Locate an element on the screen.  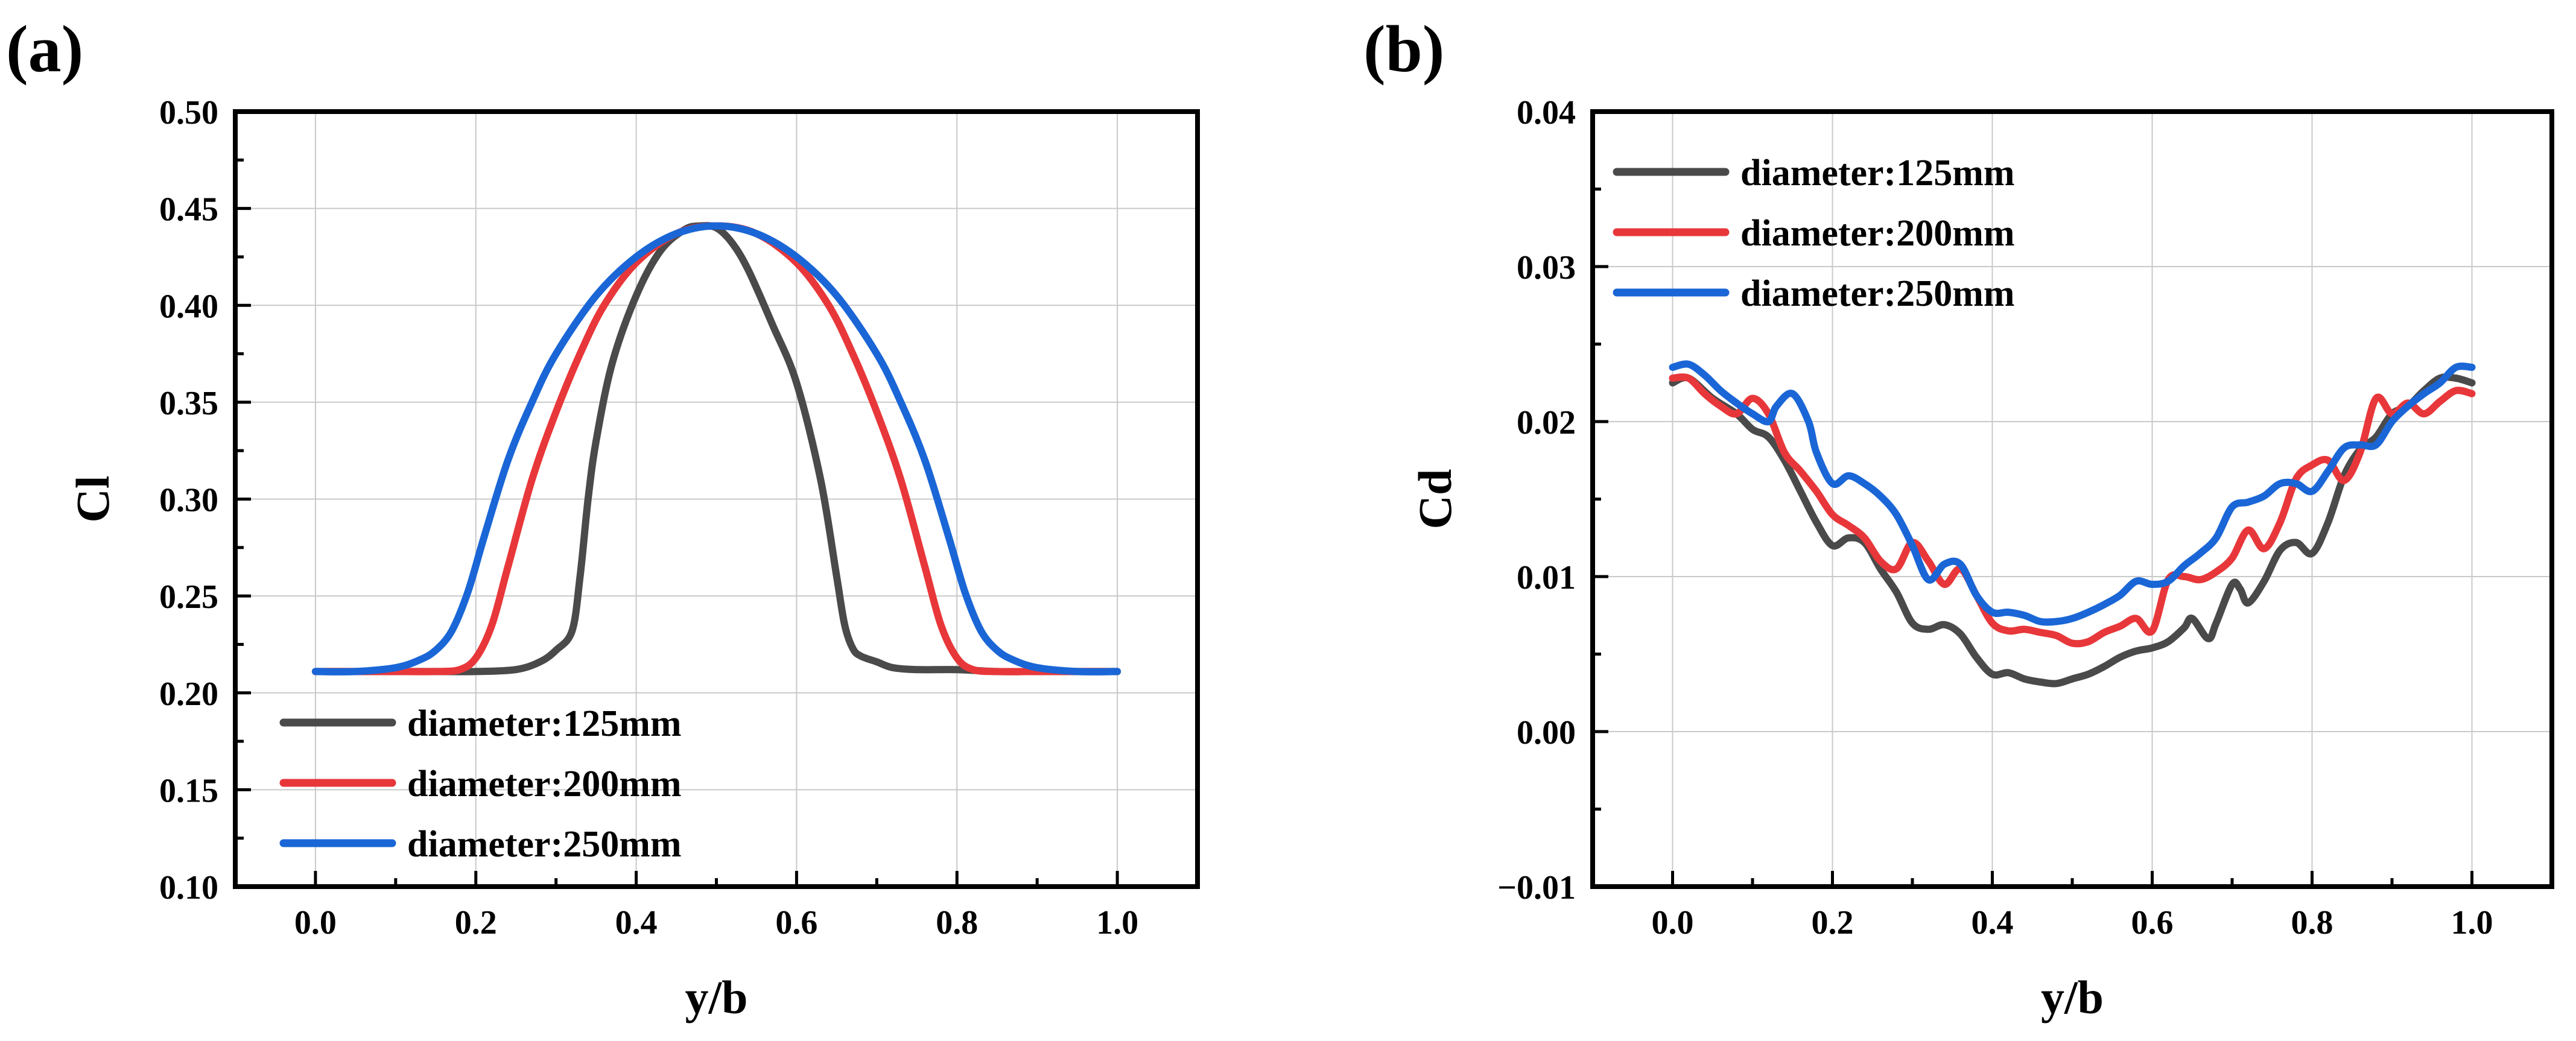
panel-b-label: (b) is located at coordinates (1403, 49).